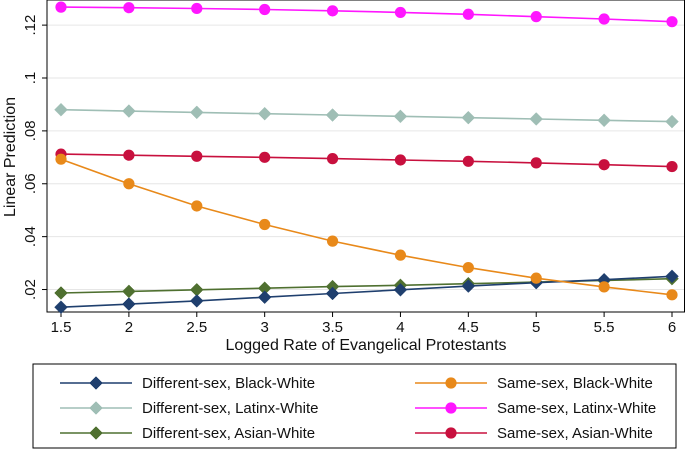 This screenshot has height=451, width=685. I want to click on legend-item: Different-sex, Black-White, so click(187, 383).